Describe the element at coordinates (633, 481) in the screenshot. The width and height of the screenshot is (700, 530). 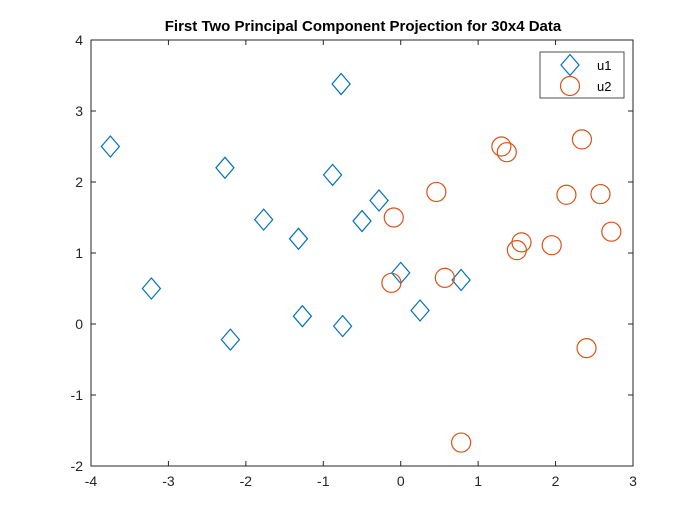
I see `x-tick-label: 3` at that location.